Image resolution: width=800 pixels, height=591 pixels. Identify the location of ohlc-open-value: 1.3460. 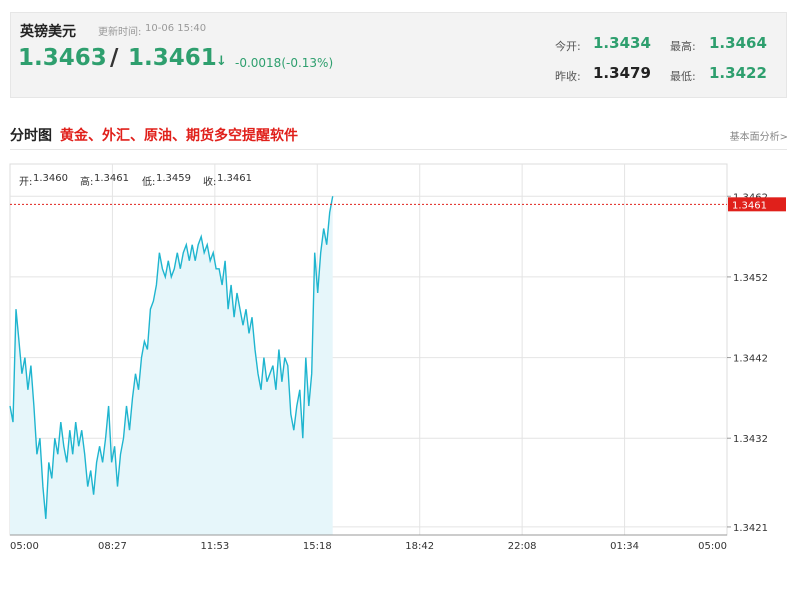
(50, 178).